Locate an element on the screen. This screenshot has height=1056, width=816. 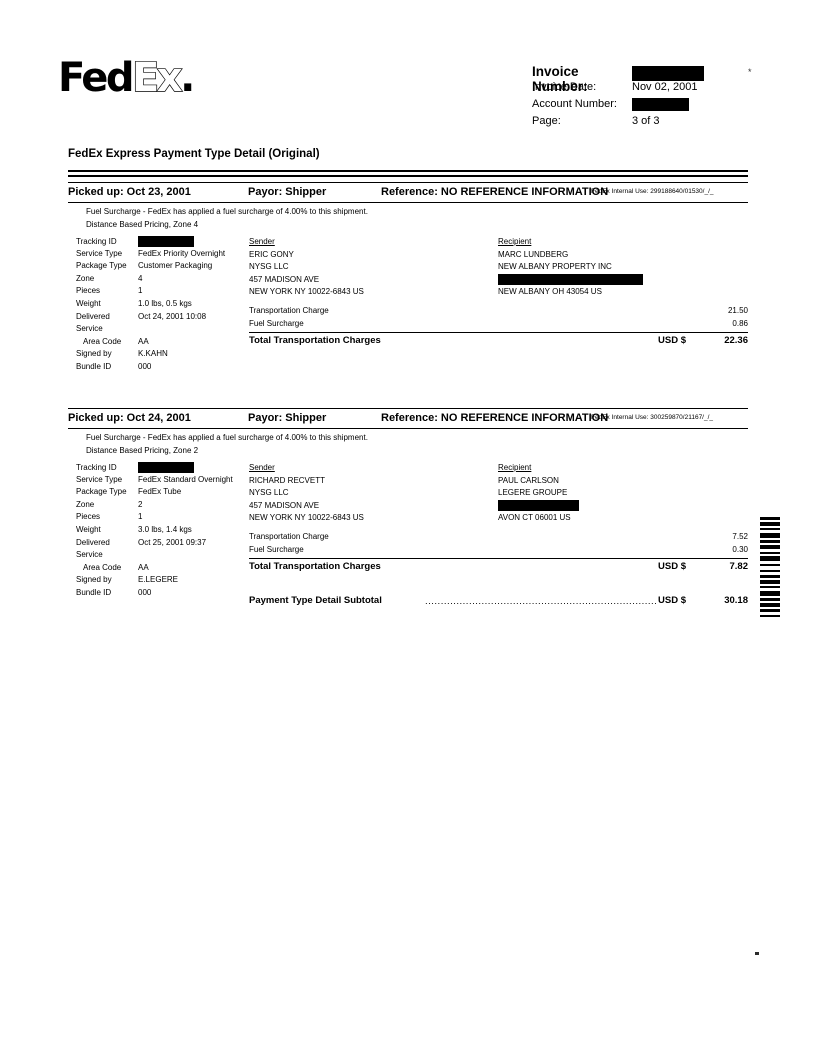
recipient-line: NEW ALBANY OH 43054 US is located at coordinates (550, 292).